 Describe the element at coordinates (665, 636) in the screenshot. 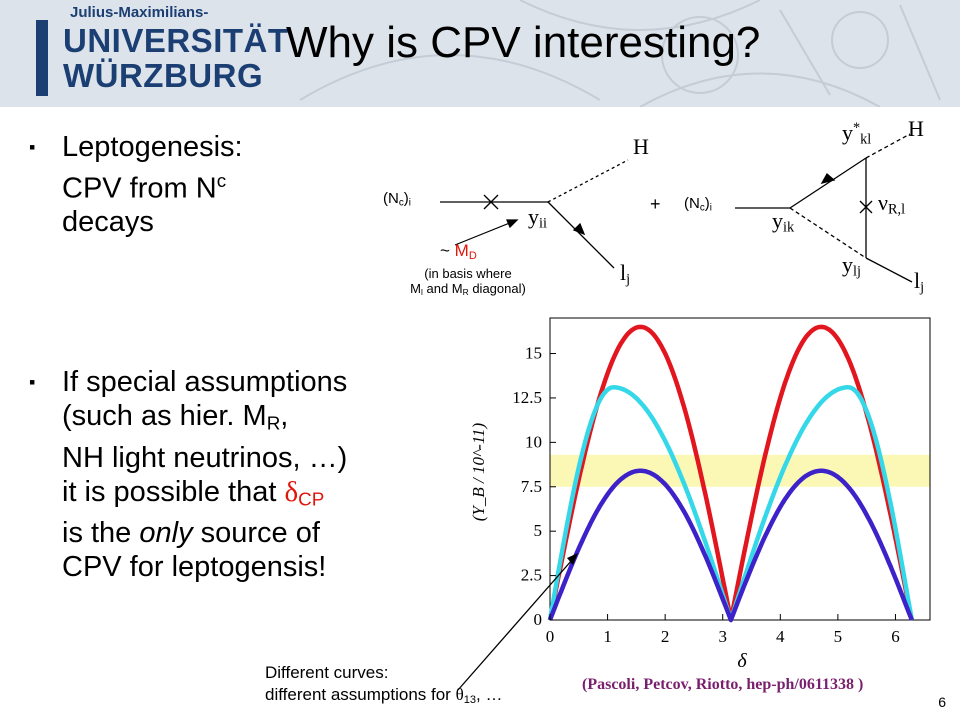

I see `x-tick-label: 2` at that location.